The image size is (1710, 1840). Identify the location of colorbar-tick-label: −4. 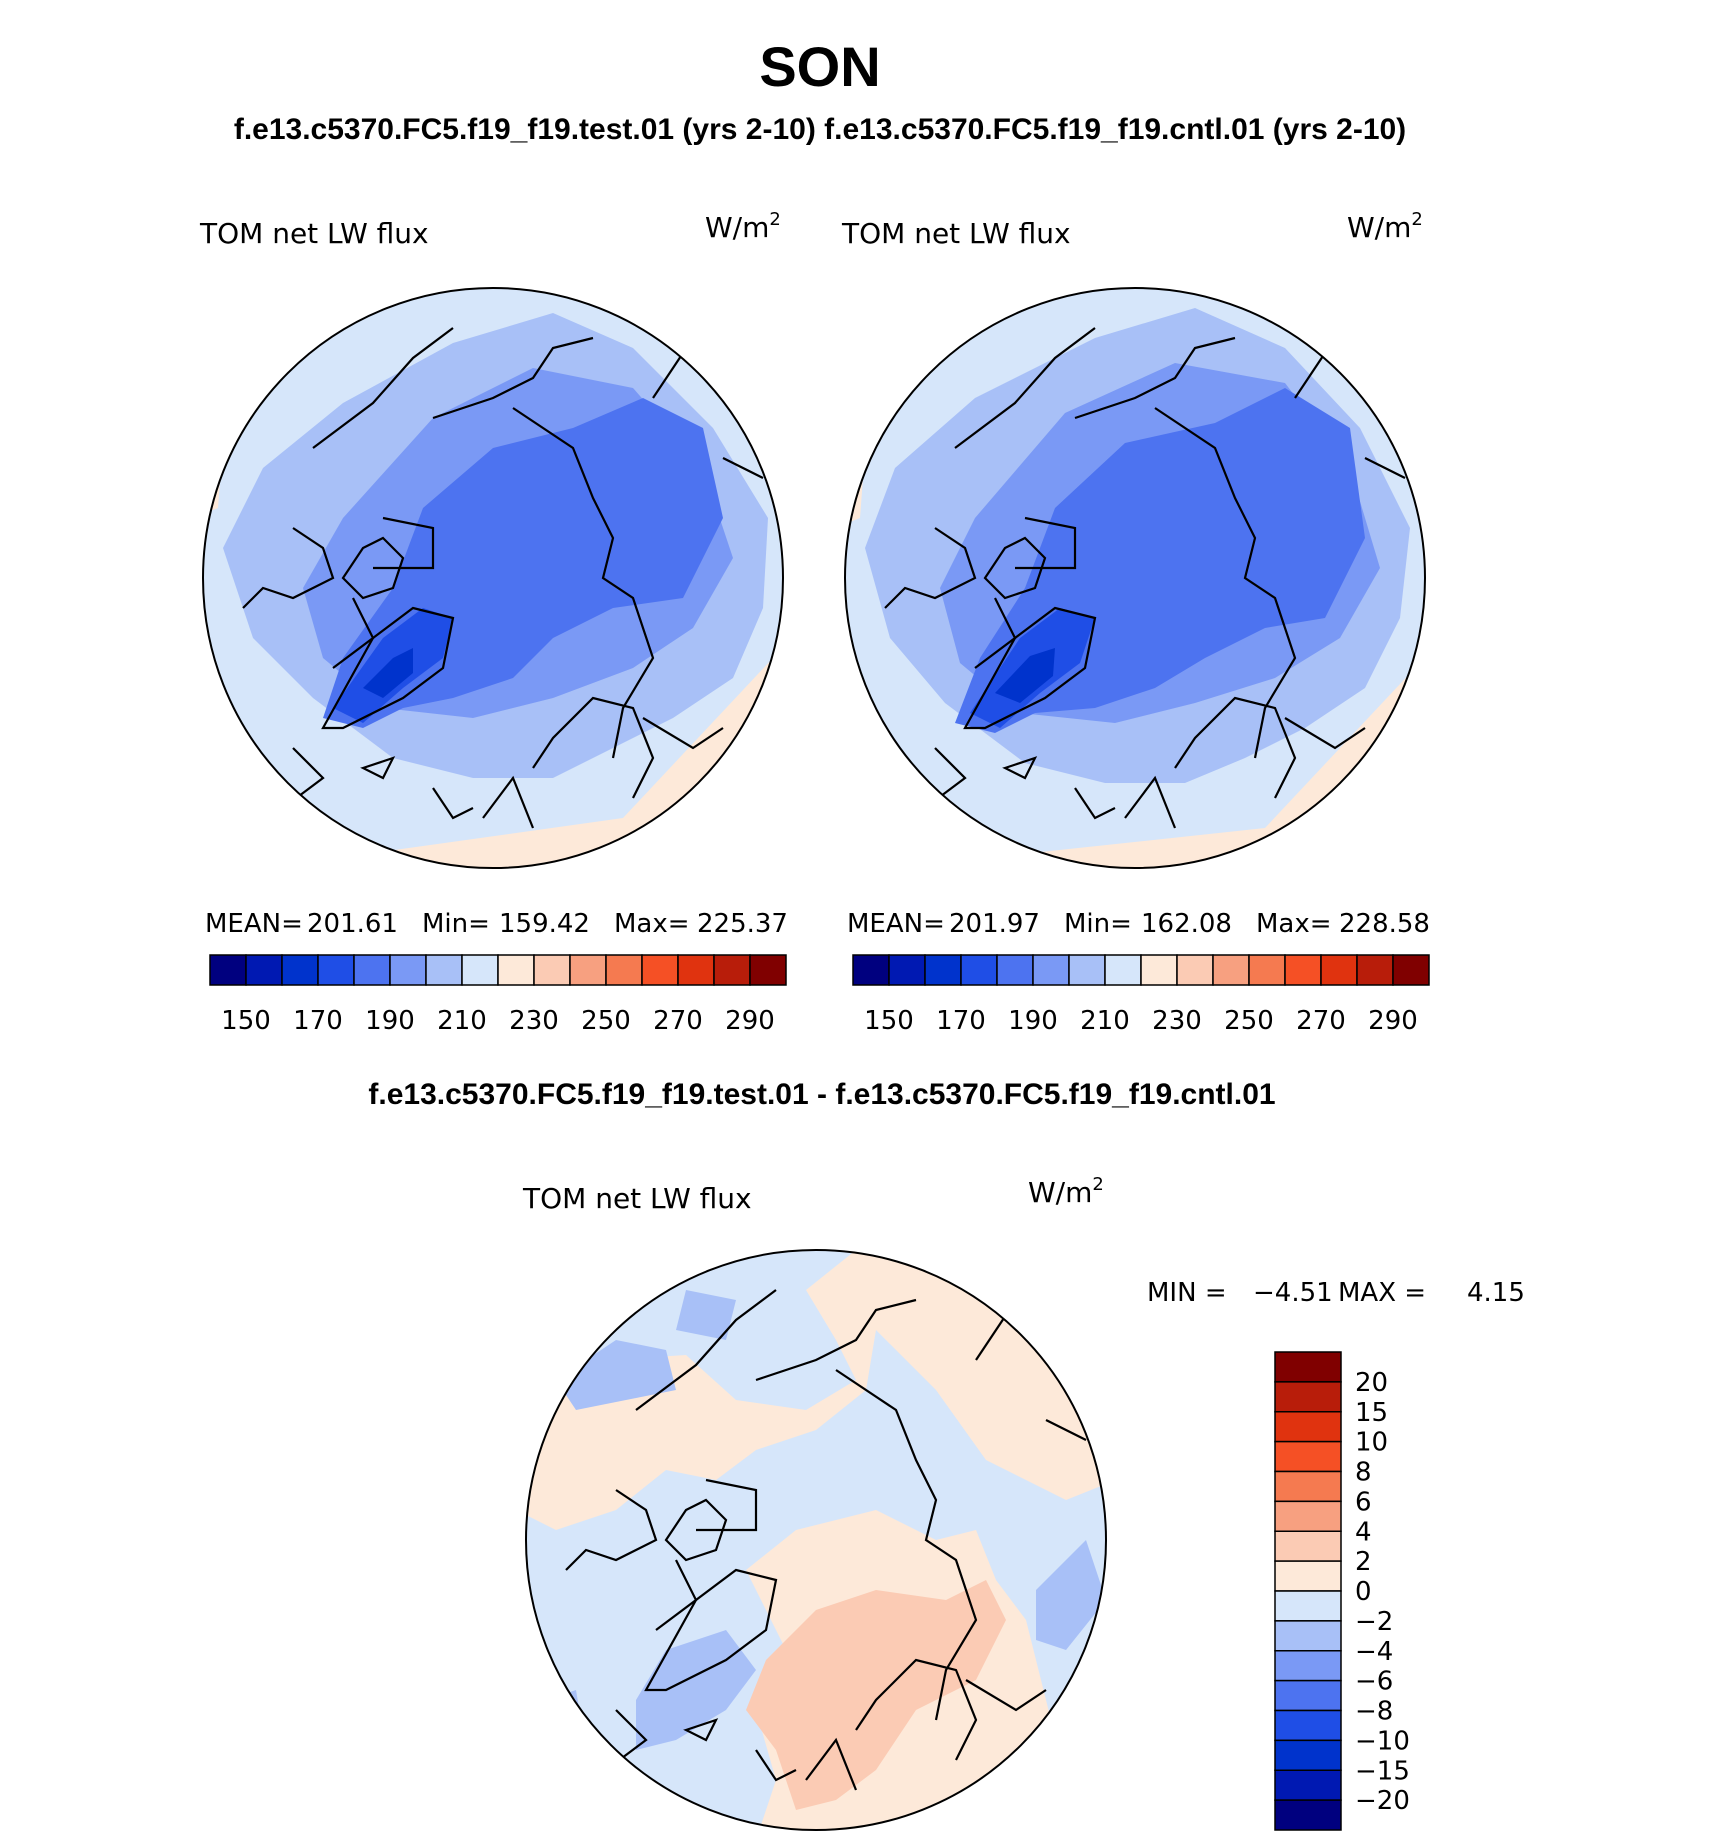
(1374, 1652).